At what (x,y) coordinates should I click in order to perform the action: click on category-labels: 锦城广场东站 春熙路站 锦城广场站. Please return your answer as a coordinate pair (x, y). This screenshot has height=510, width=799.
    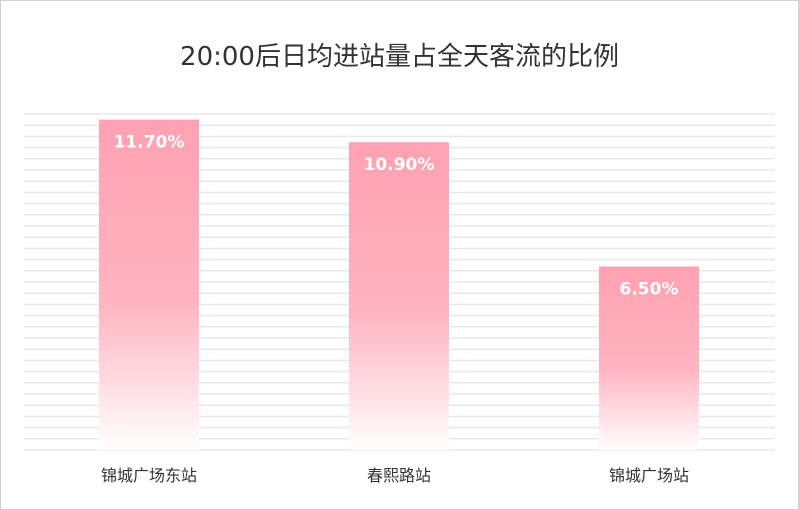
    Looking at the image, I should click on (395, 475).